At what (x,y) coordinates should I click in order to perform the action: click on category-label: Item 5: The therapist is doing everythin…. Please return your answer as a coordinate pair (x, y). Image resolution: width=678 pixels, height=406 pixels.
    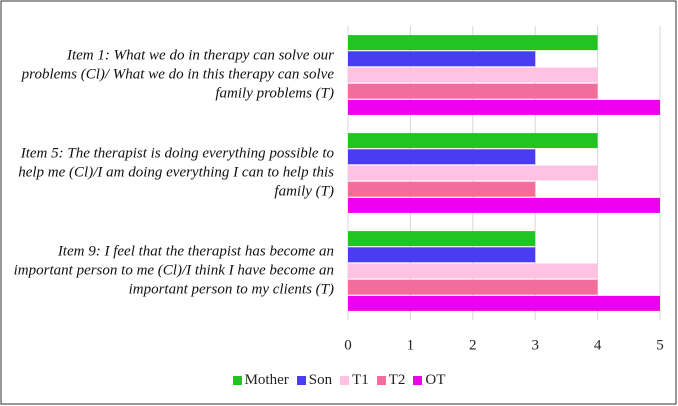
    Looking at the image, I should click on (176, 172).